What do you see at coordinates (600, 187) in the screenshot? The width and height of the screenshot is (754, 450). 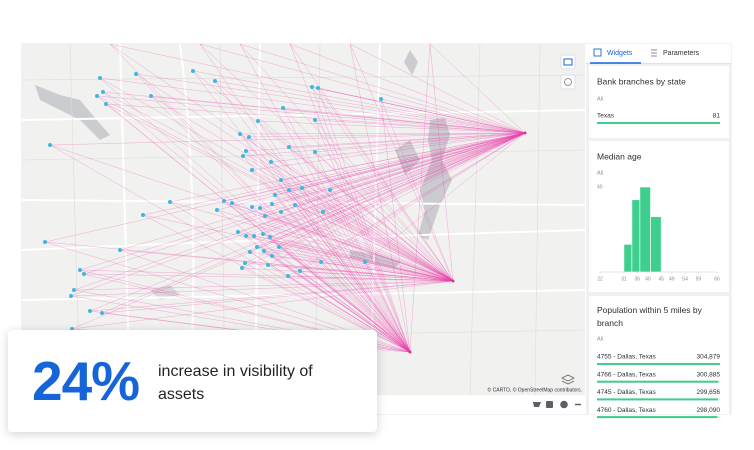 I see `y-tick-label: 40` at bounding box center [600, 187].